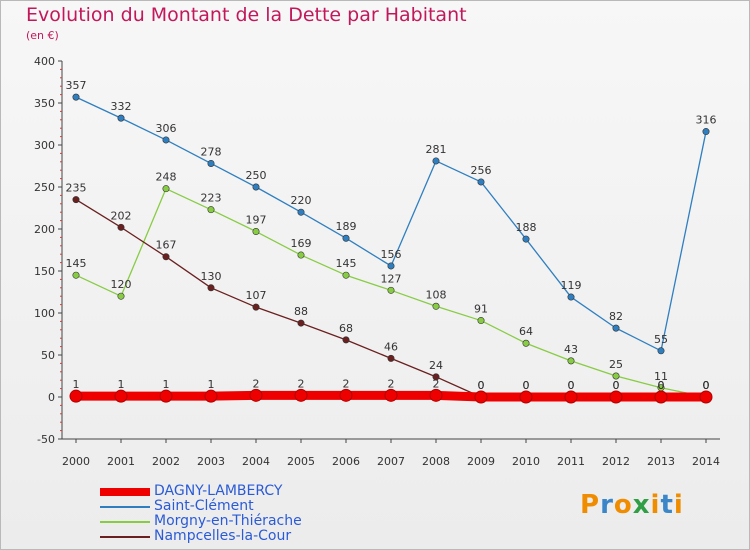  What do you see at coordinates (256, 220) in the screenshot?
I see `data-label: 197` at bounding box center [256, 220].